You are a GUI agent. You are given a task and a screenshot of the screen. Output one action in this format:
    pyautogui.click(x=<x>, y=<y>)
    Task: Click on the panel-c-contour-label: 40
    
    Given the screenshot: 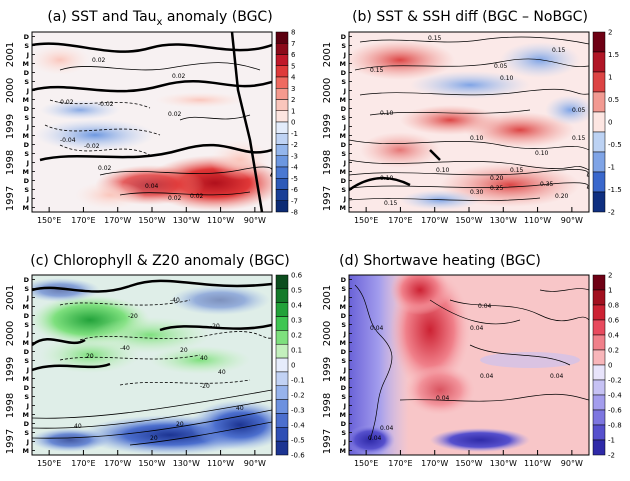 What is the action you would take?
    pyautogui.click(x=240, y=408)
    